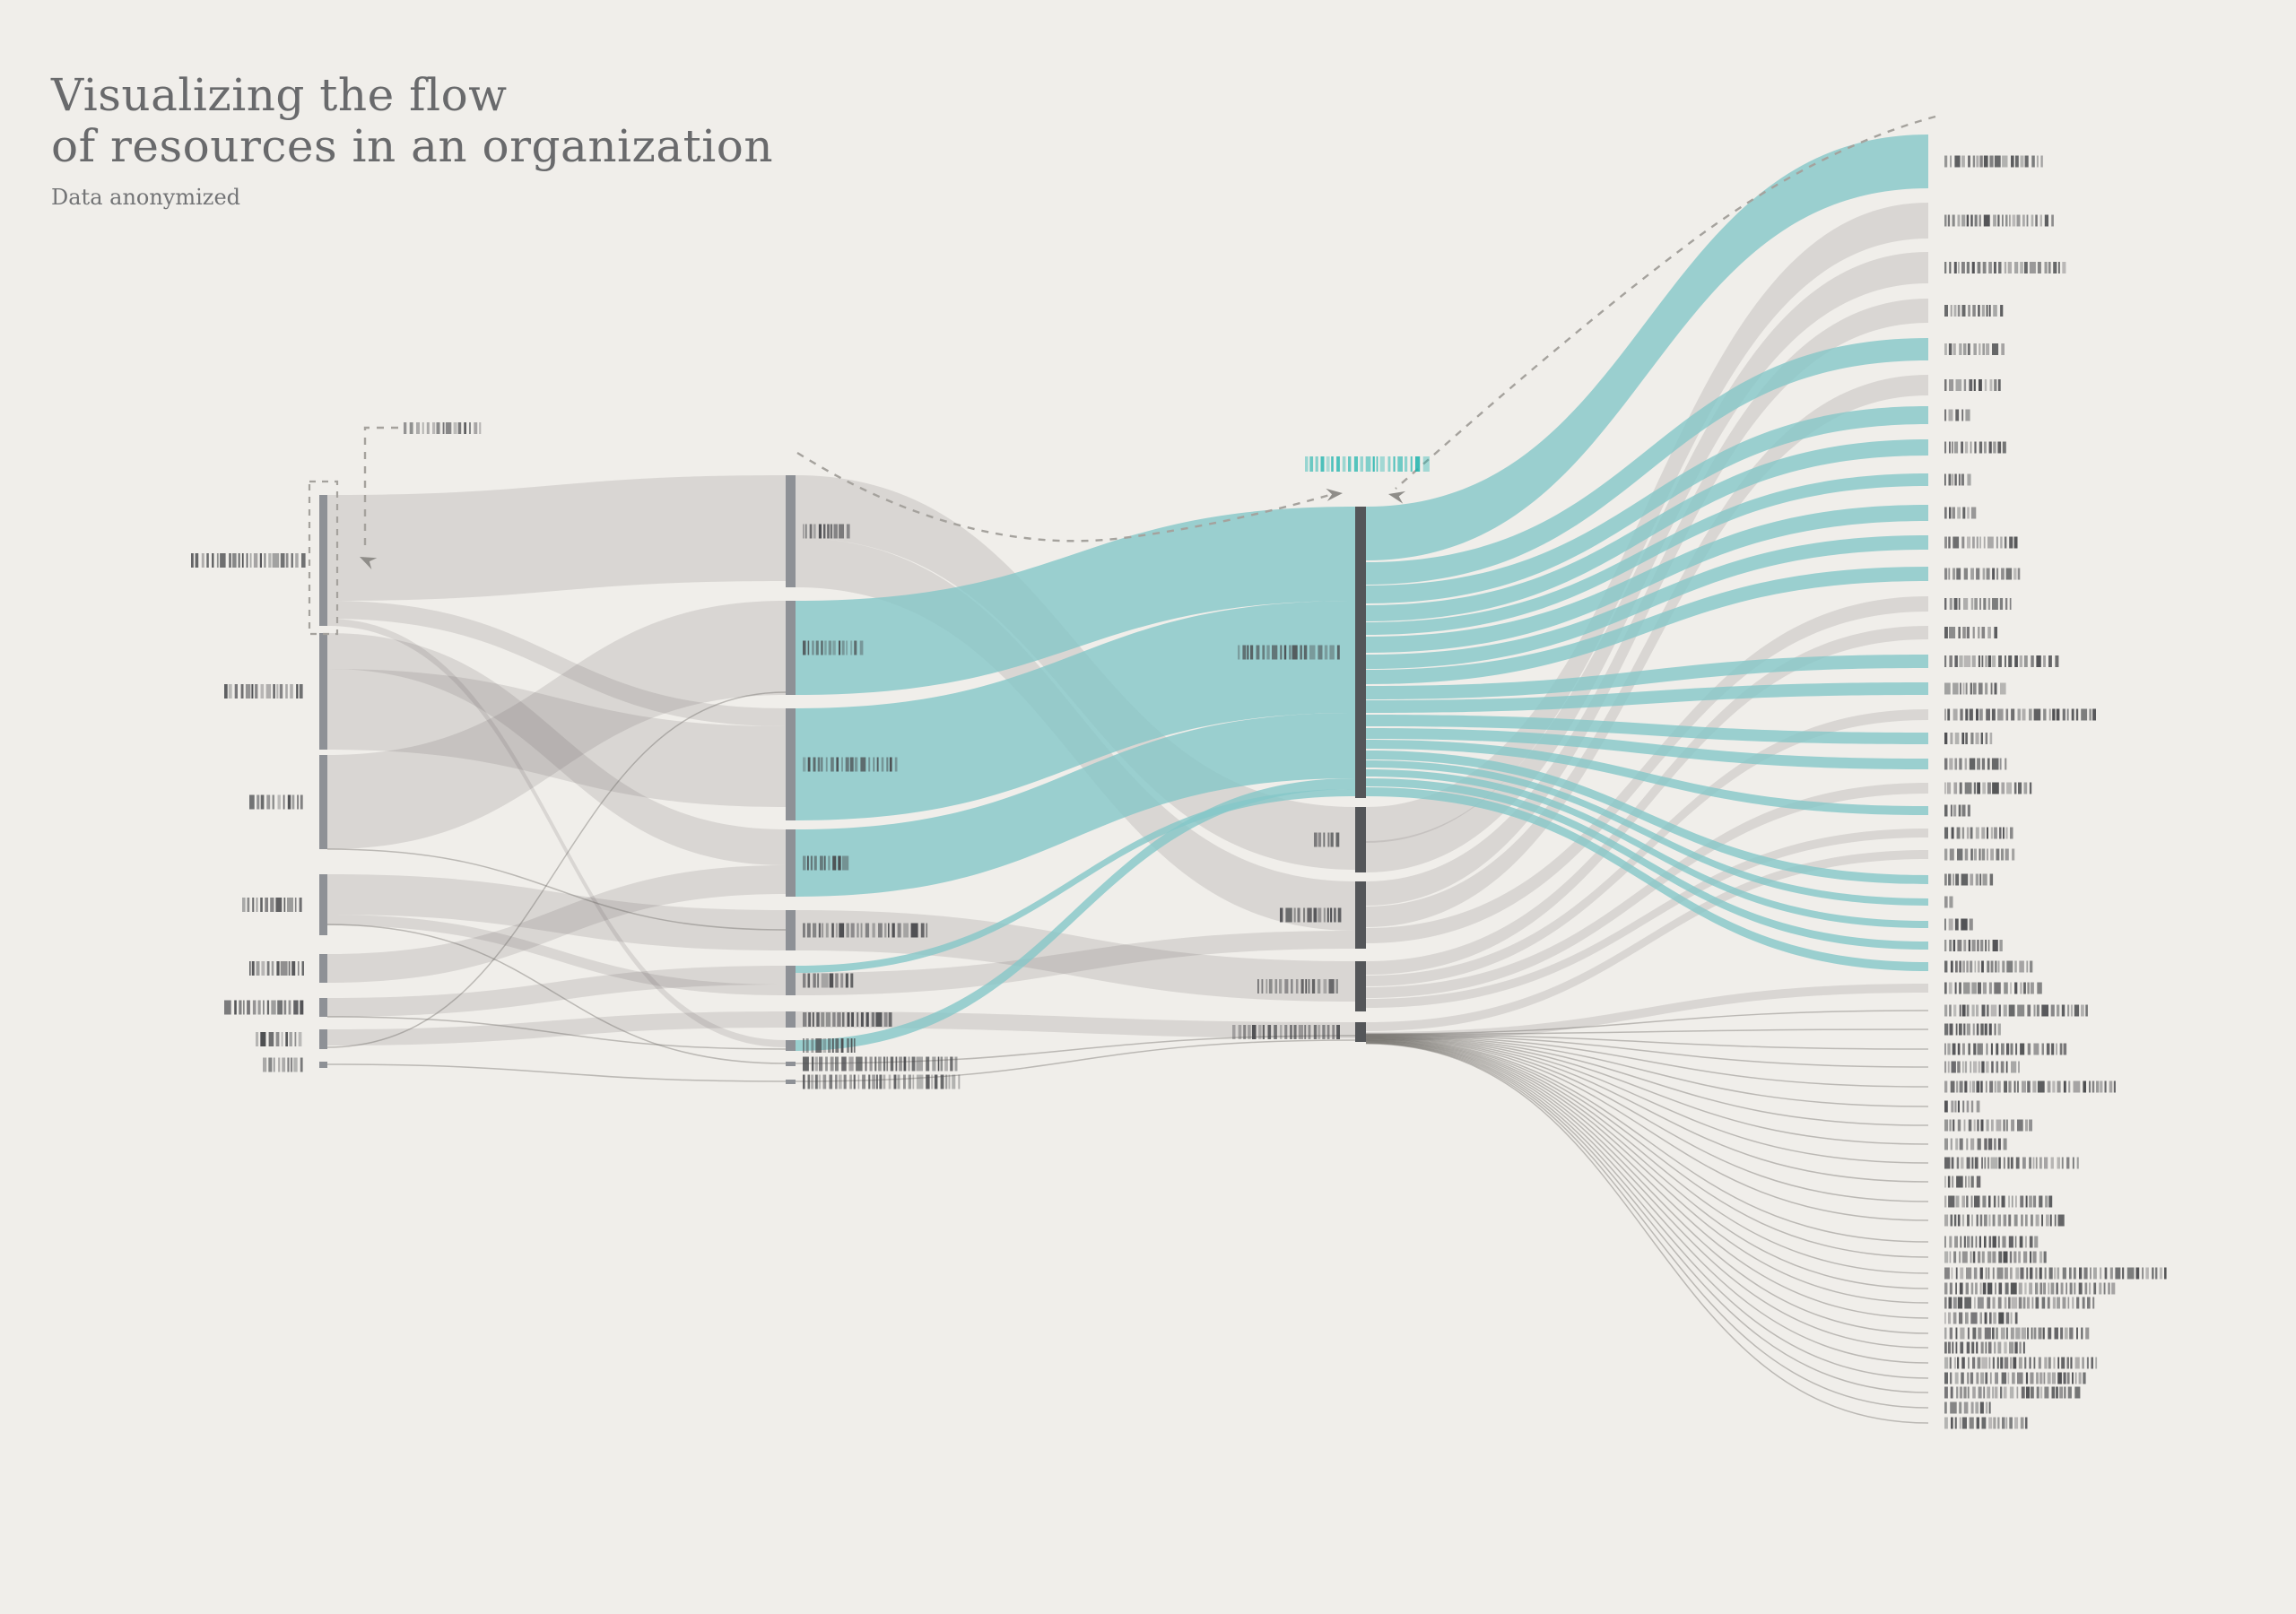 The image size is (2296, 1614). What do you see at coordinates (791, 1082) in the screenshot?
I see `node-bar-col2-n10` at bounding box center [791, 1082].